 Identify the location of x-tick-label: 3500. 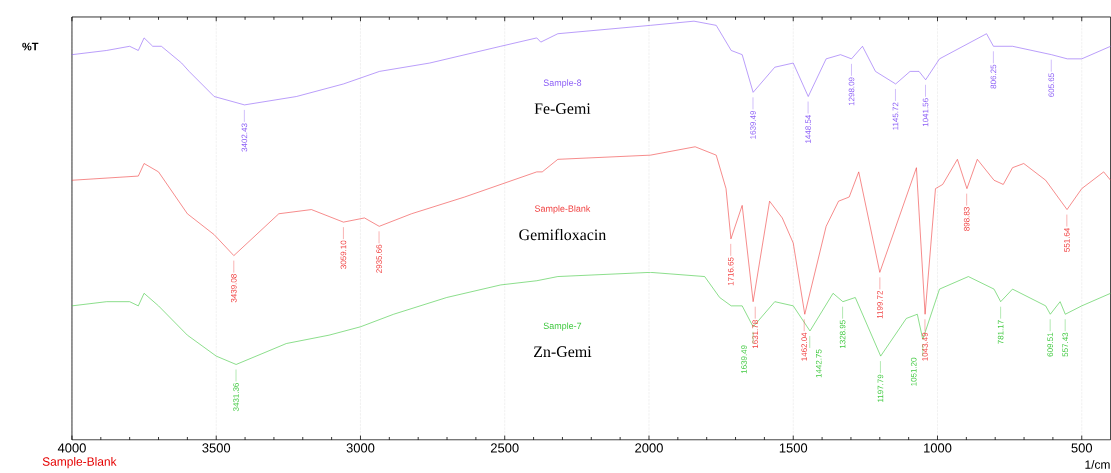
(216, 448).